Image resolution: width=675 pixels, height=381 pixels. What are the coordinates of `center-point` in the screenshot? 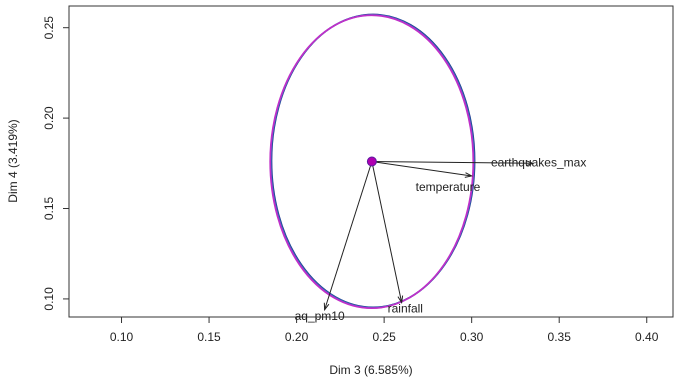 It's located at (371, 161).